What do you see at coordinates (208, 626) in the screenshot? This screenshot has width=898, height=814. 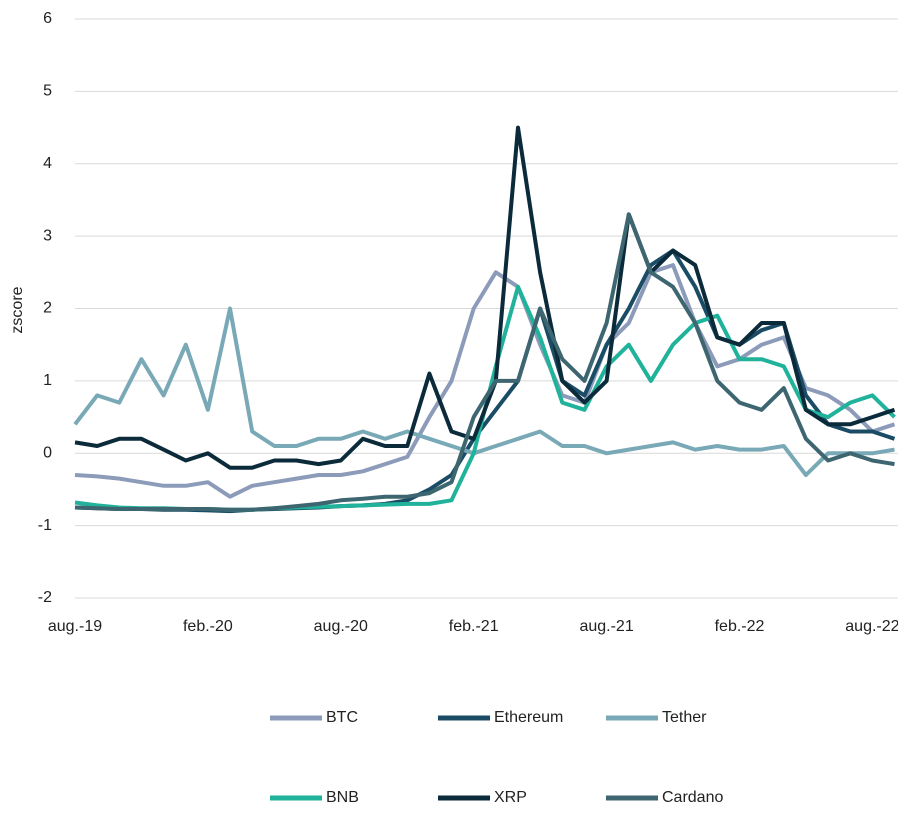 I see `x-tick-label: feb.-20` at bounding box center [208, 626].